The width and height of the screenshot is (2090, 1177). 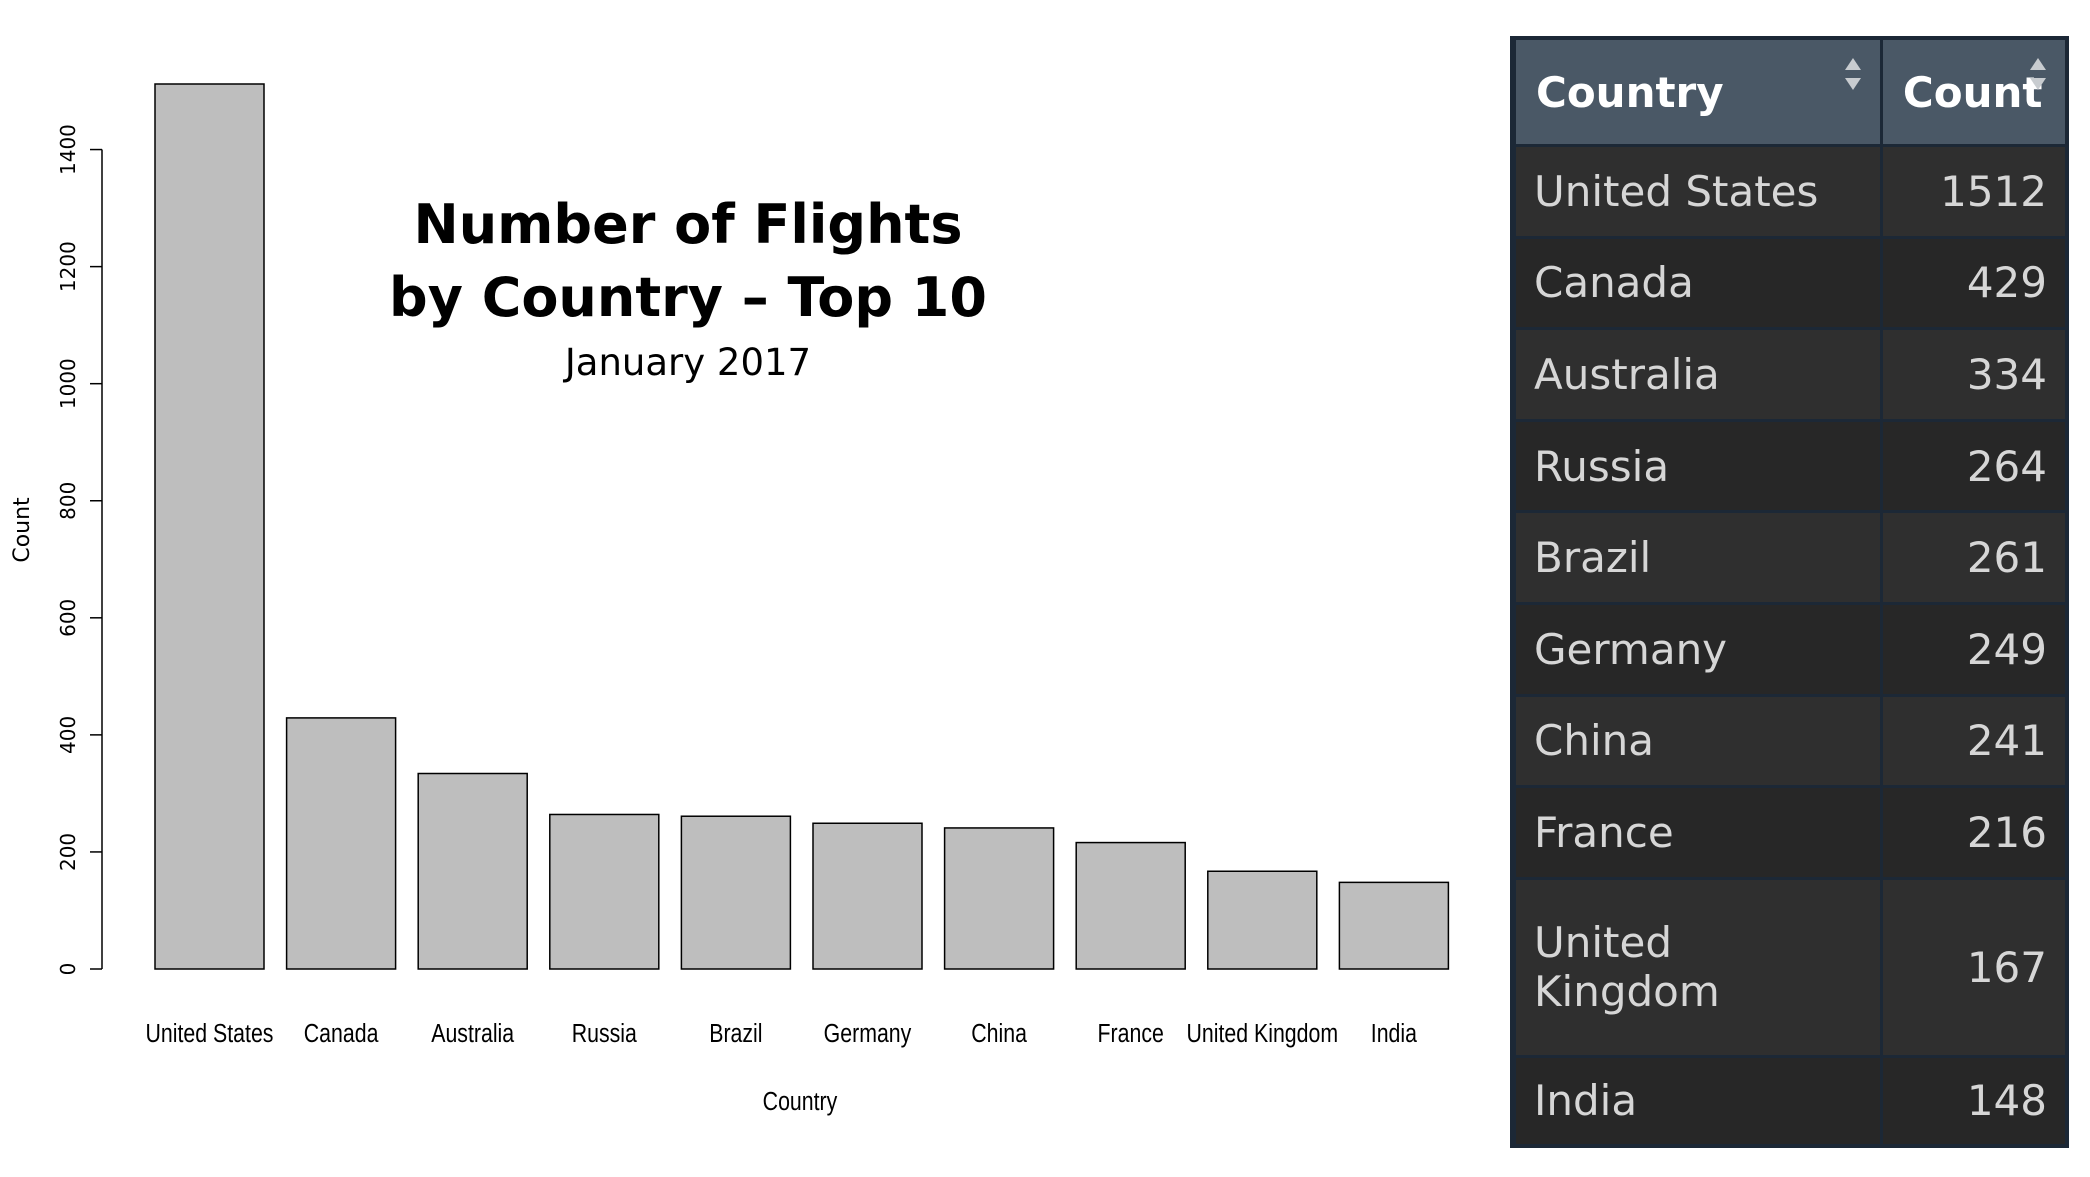 I want to click on cell-country: United States, so click(x=1699, y=193).